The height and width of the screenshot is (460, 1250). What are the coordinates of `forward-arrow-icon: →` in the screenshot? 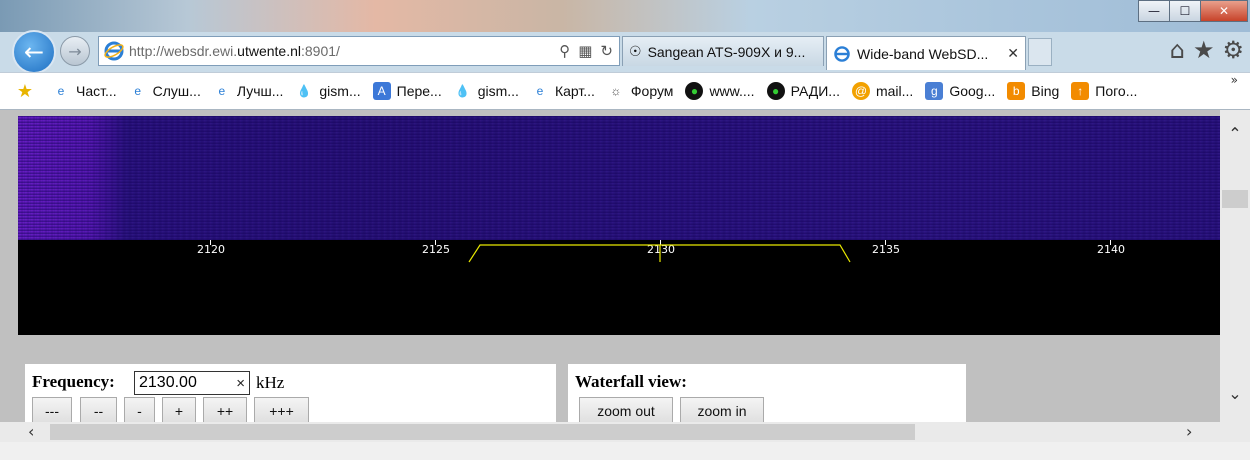 It's located at (75, 51).